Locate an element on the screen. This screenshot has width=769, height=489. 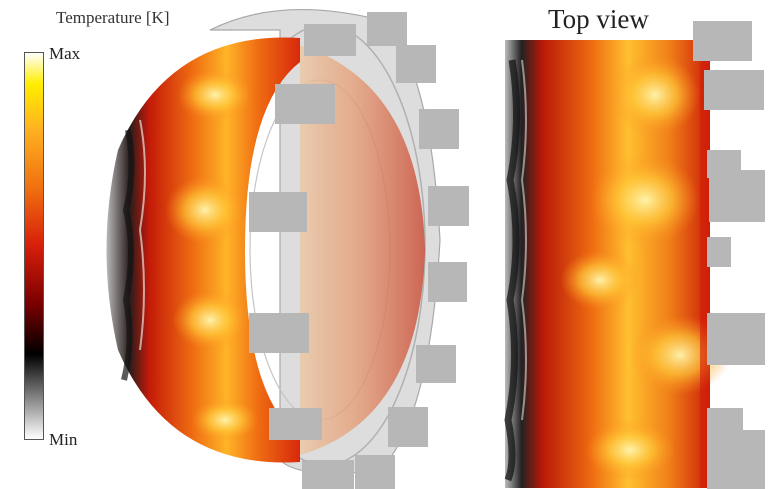
temperature-colorbar is located at coordinates (34, 246).